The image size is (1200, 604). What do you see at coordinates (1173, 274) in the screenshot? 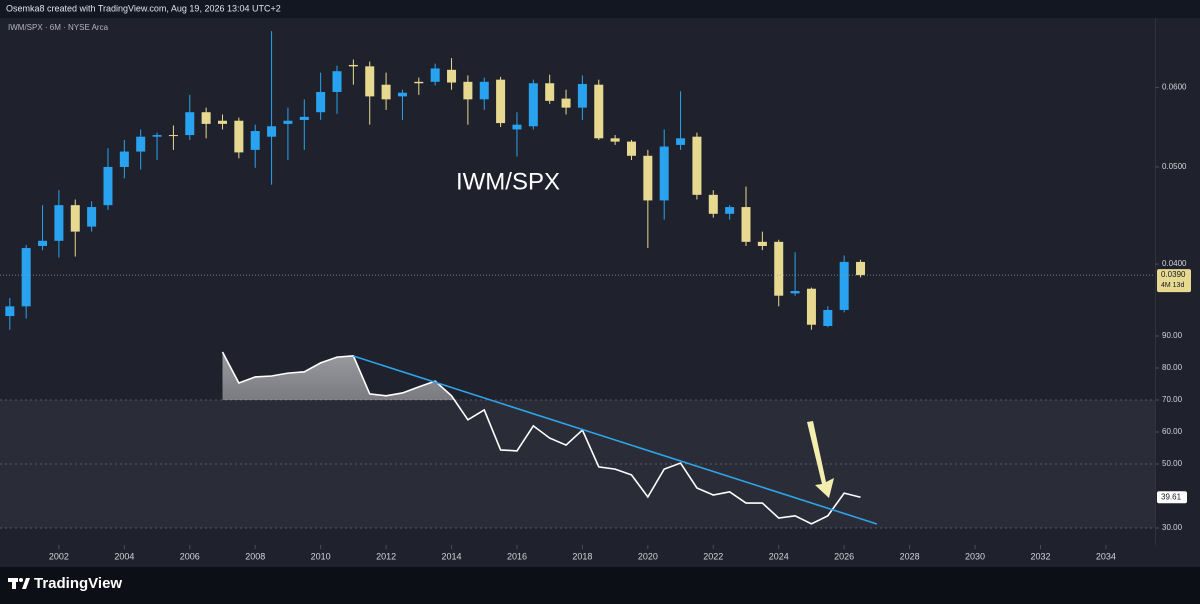
I see `last-price-label: 0.0390` at bounding box center [1173, 274].